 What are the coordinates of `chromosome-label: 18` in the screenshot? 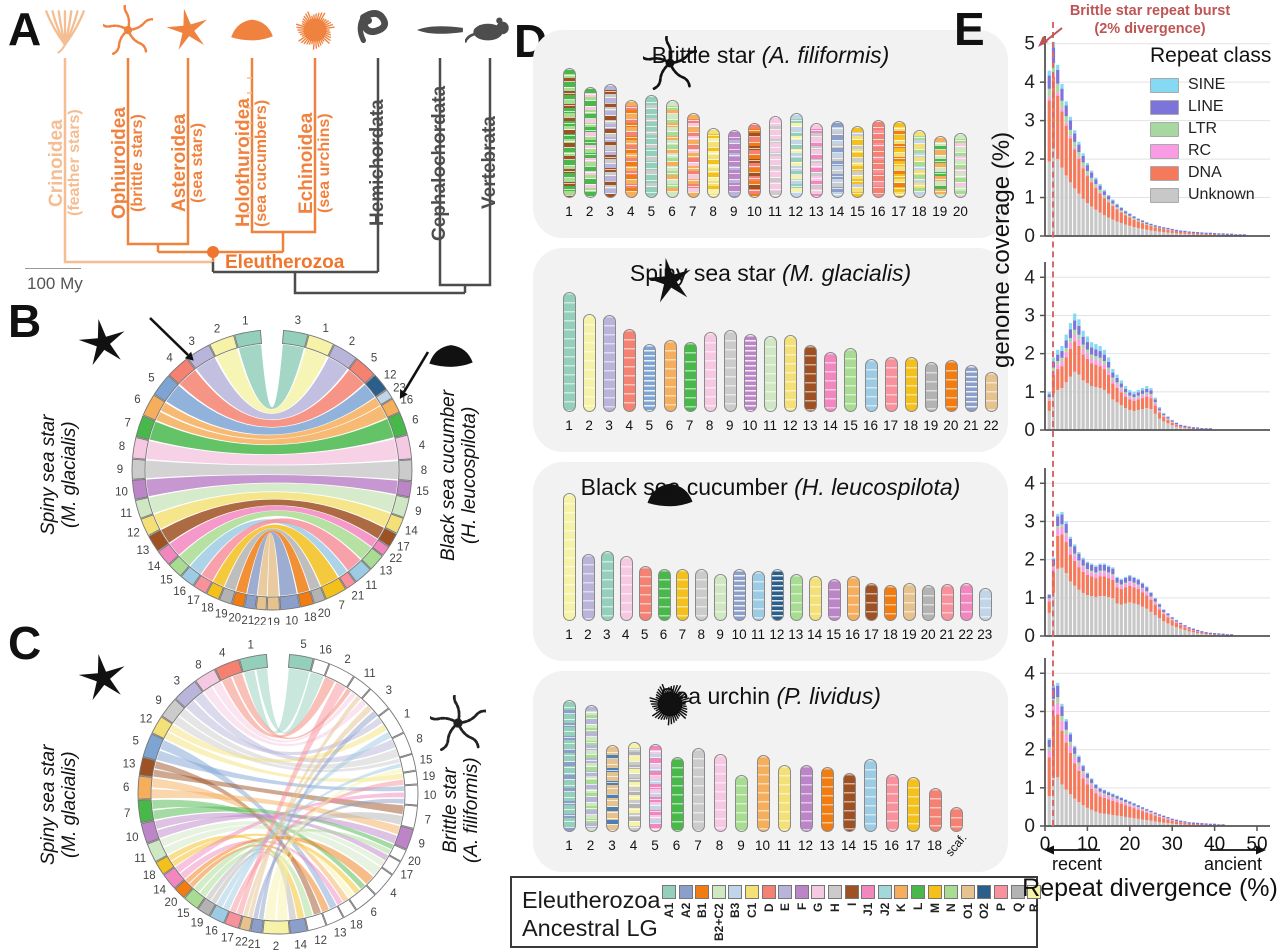 It's located at (919, 211).